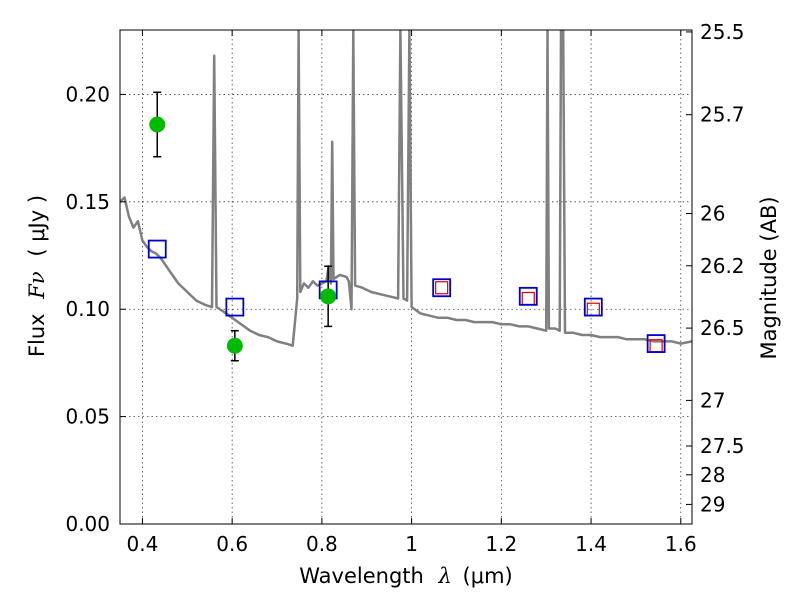 The image size is (800, 600). I want to click on mag-tick-label: 25.5, so click(722, 32).